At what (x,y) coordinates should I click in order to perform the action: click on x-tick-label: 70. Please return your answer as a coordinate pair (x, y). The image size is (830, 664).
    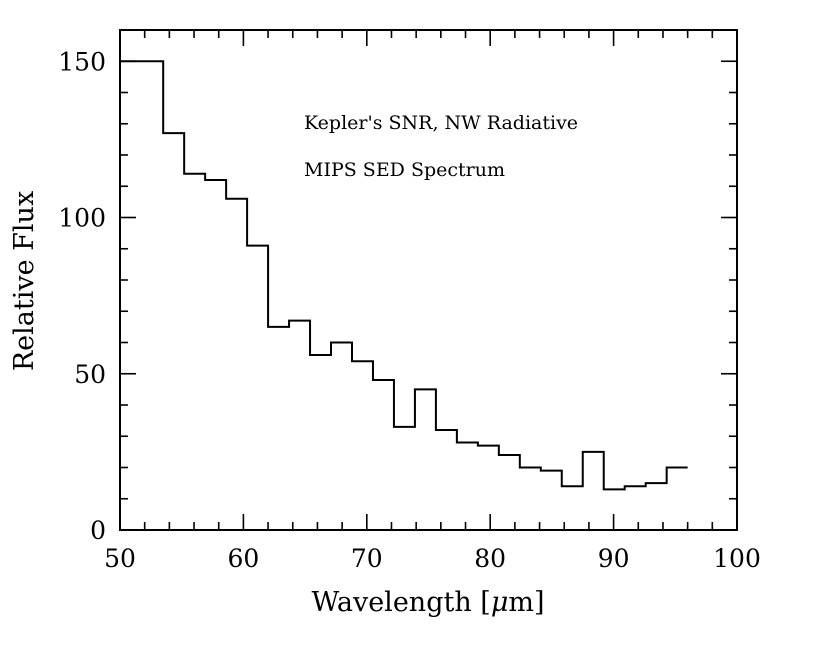
    Looking at the image, I should click on (367, 558).